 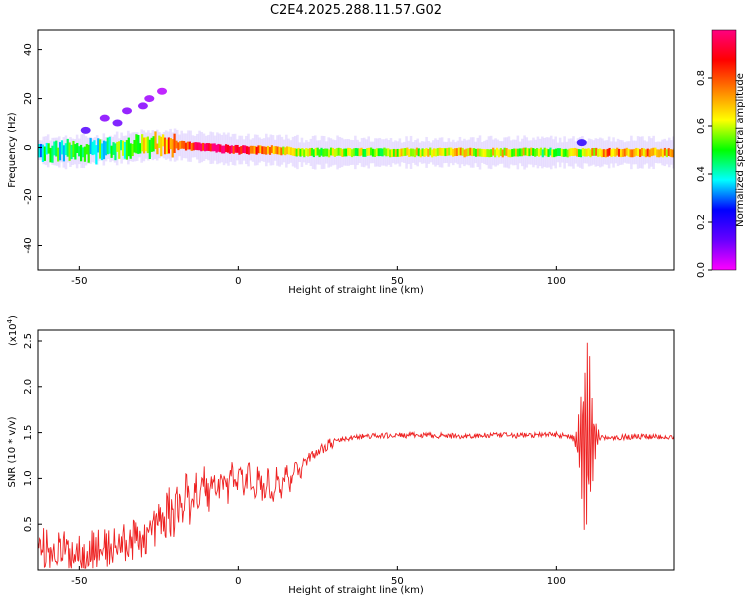 I want to click on x-tick-label: -50, so click(x=79, y=581).